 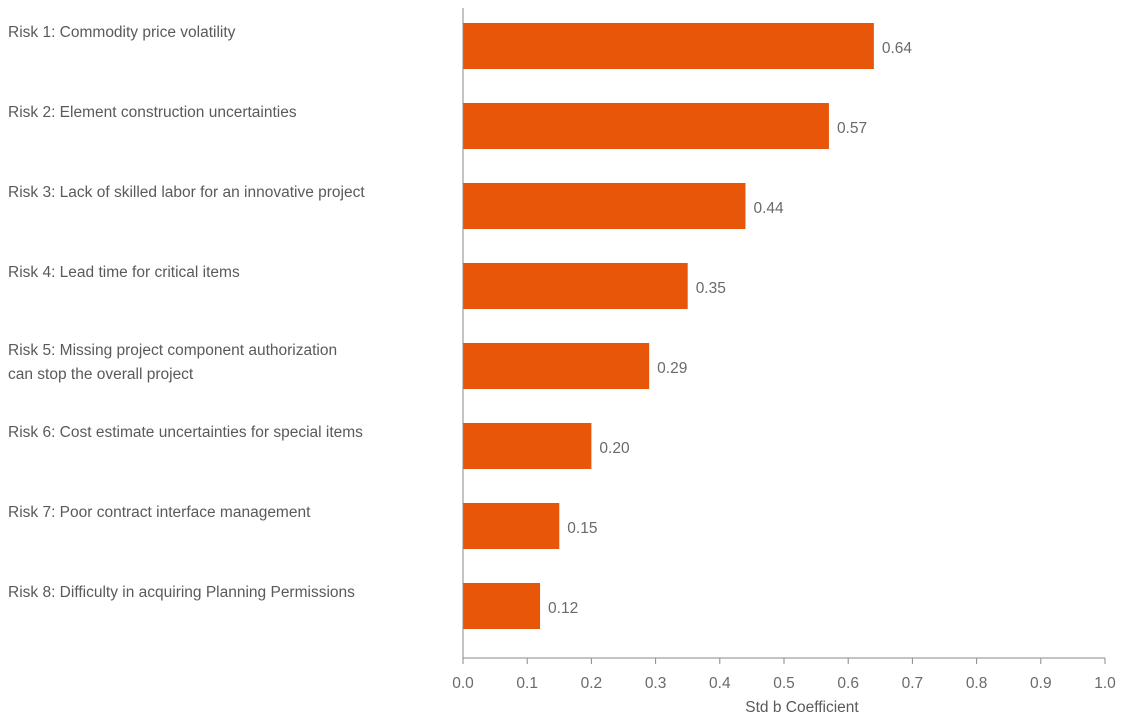 What do you see at coordinates (463, 683) in the screenshot?
I see `x-tick-label-0: 0.0` at bounding box center [463, 683].